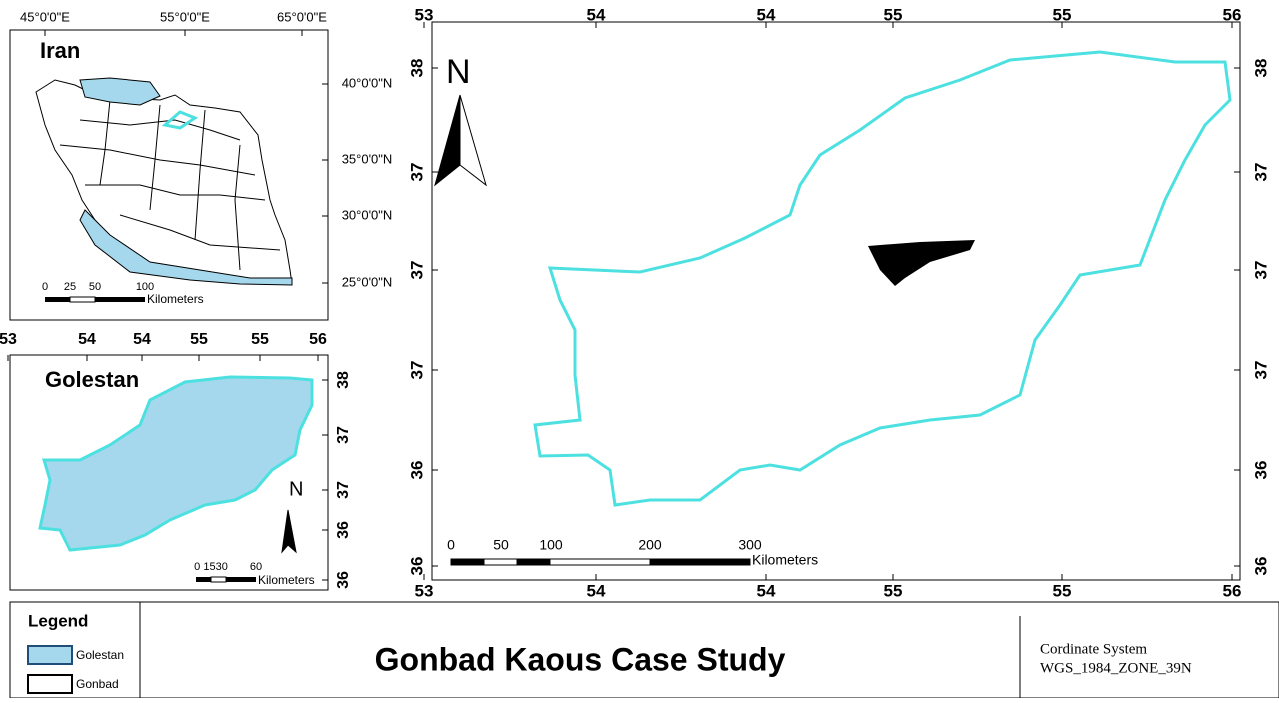 The height and width of the screenshot is (703, 1279). I want to click on inset-title: Golestan, so click(92, 379).